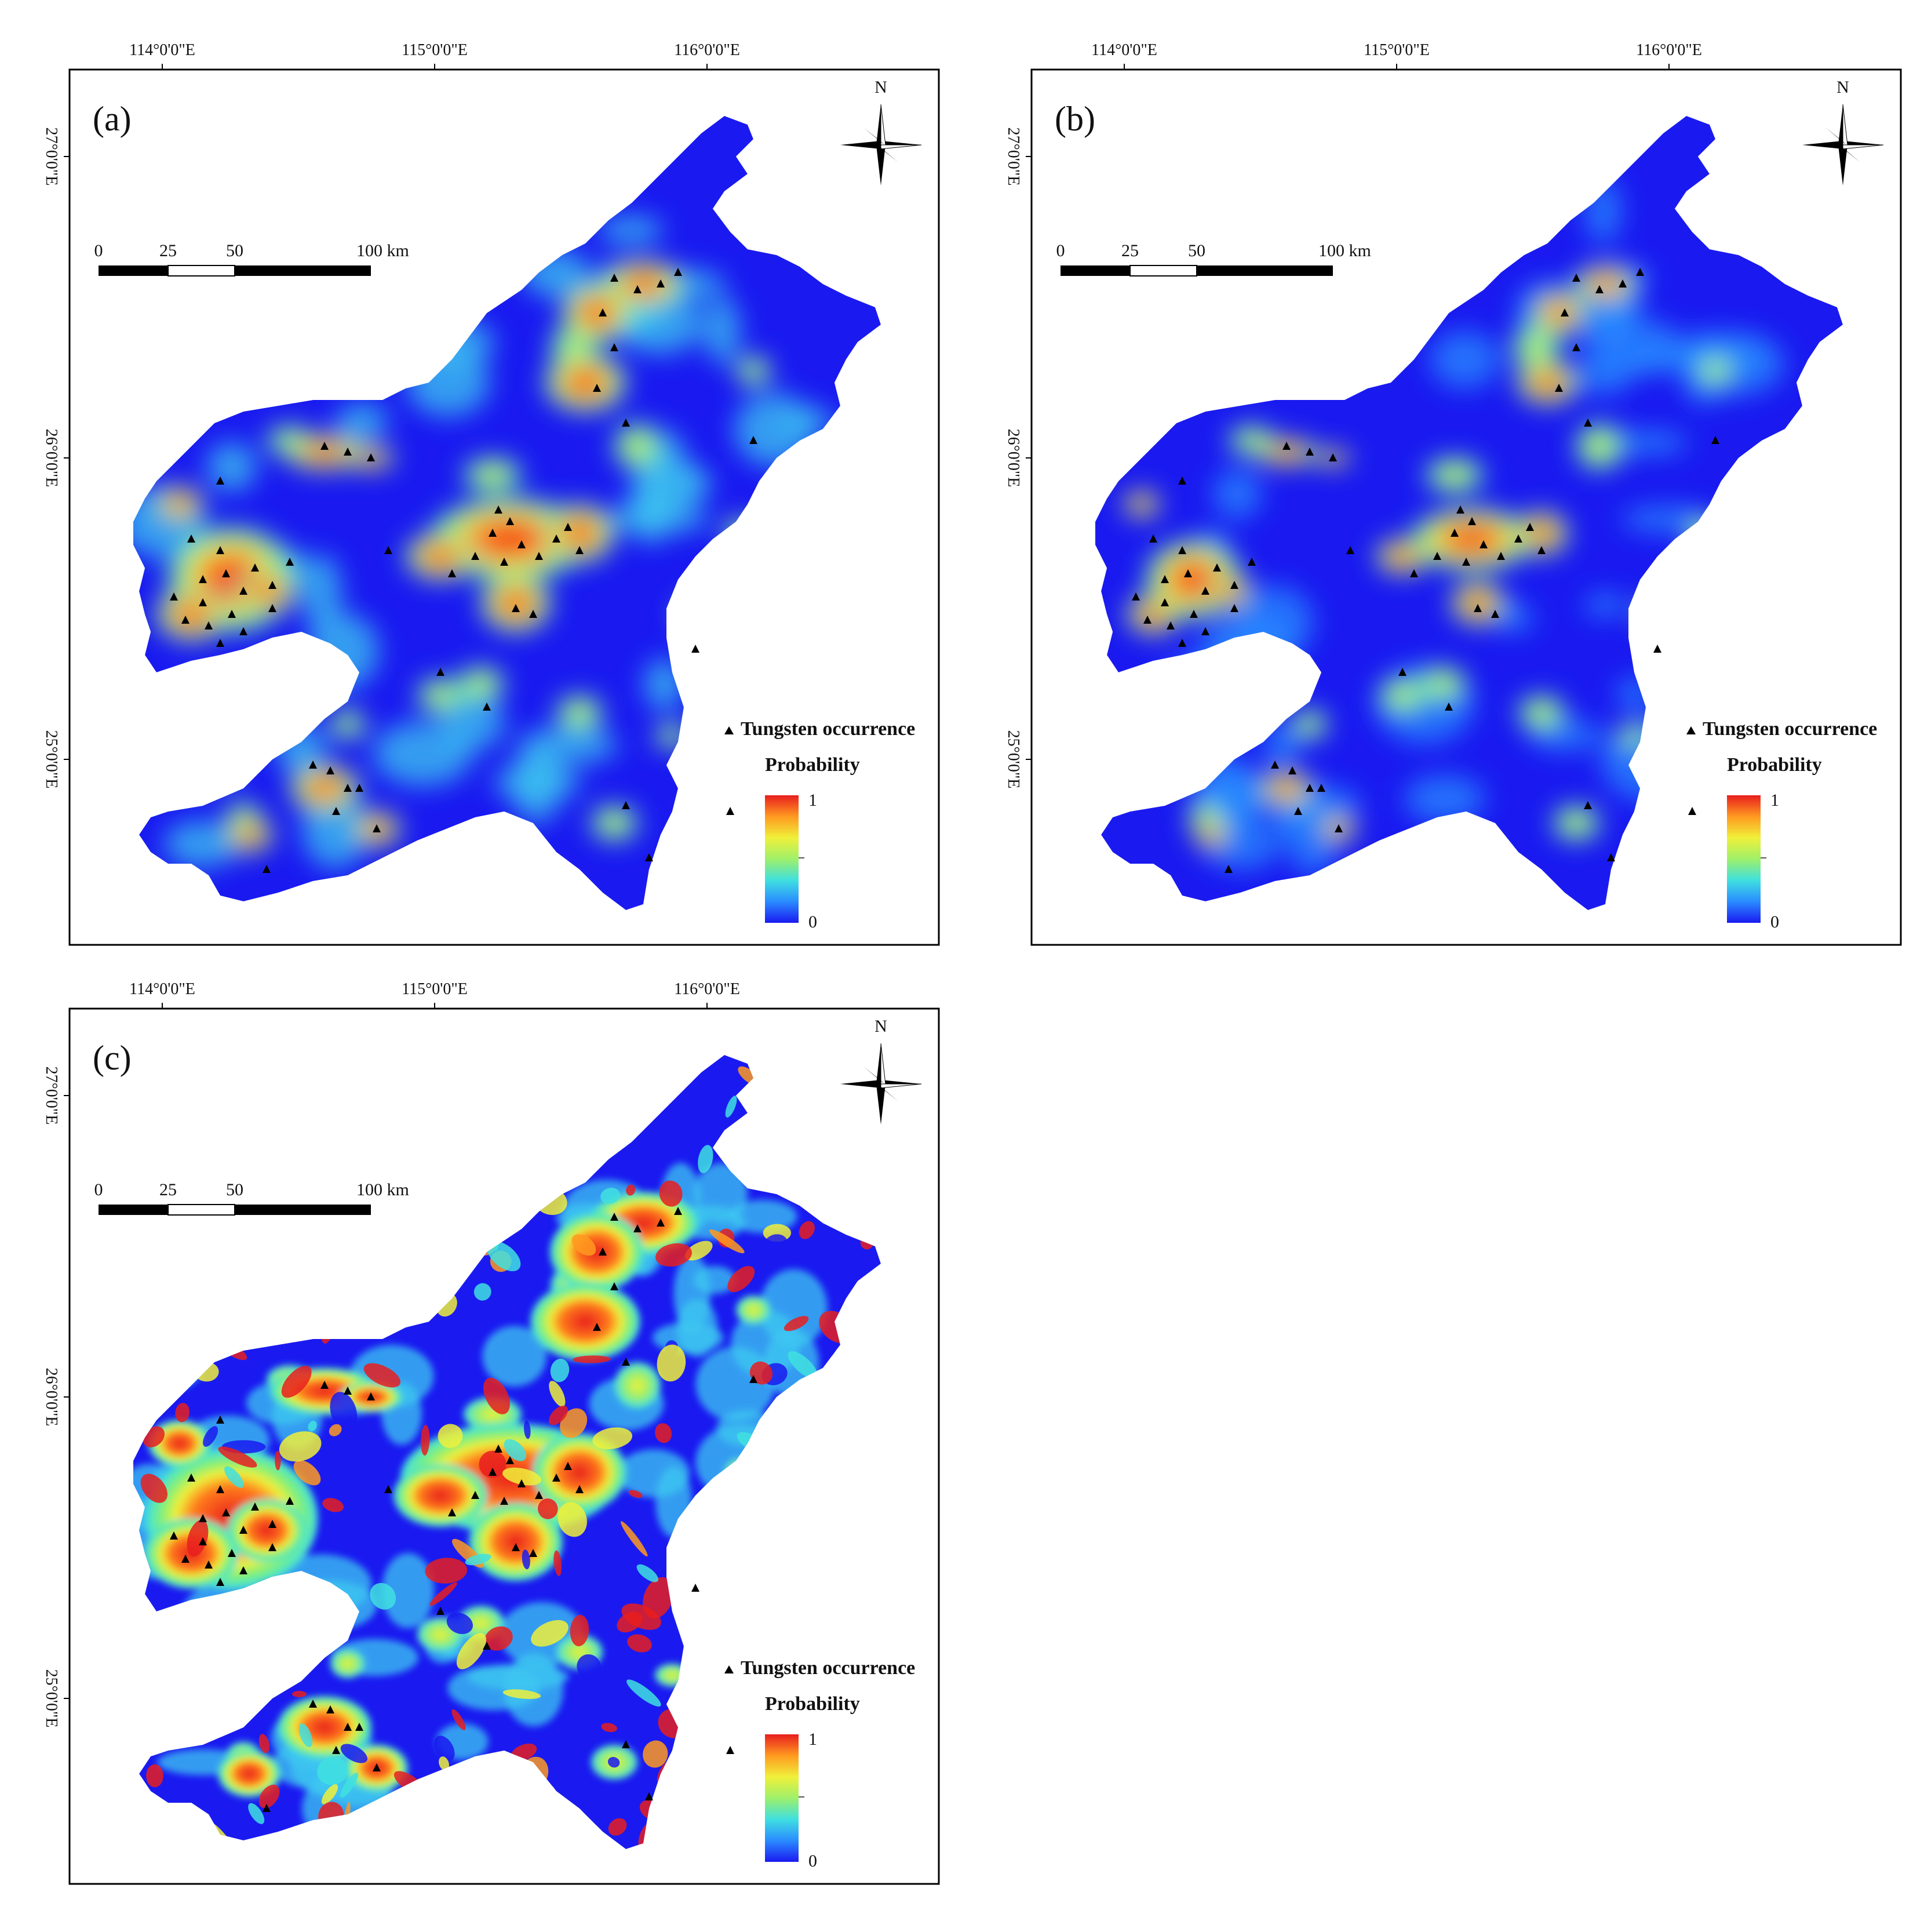 The width and height of the screenshot is (1924, 1932). What do you see at coordinates (782, 1798) in the screenshot?
I see `legend-colorbar` at bounding box center [782, 1798].